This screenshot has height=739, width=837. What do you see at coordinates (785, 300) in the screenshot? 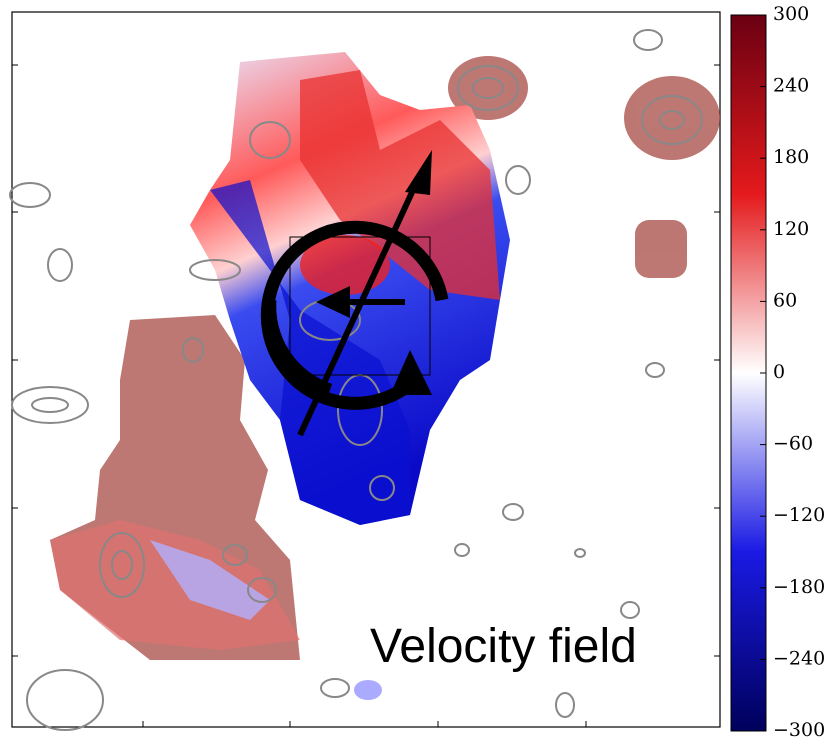
I see `colorbar-tick-label: 60` at bounding box center [785, 300].